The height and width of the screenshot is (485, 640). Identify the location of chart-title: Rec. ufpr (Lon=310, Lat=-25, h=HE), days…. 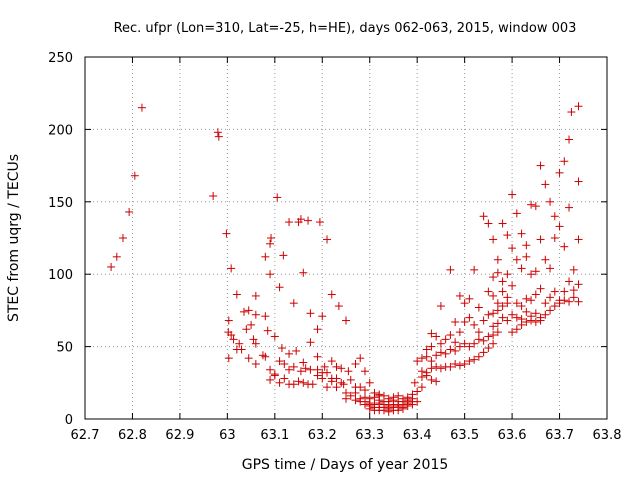
(345, 28).